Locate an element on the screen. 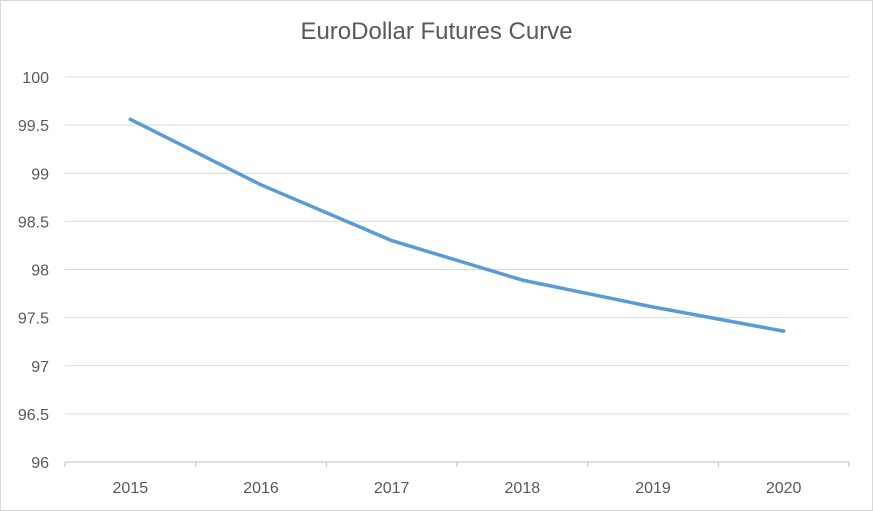  y-tick-label: 99.5 is located at coordinates (33, 126).